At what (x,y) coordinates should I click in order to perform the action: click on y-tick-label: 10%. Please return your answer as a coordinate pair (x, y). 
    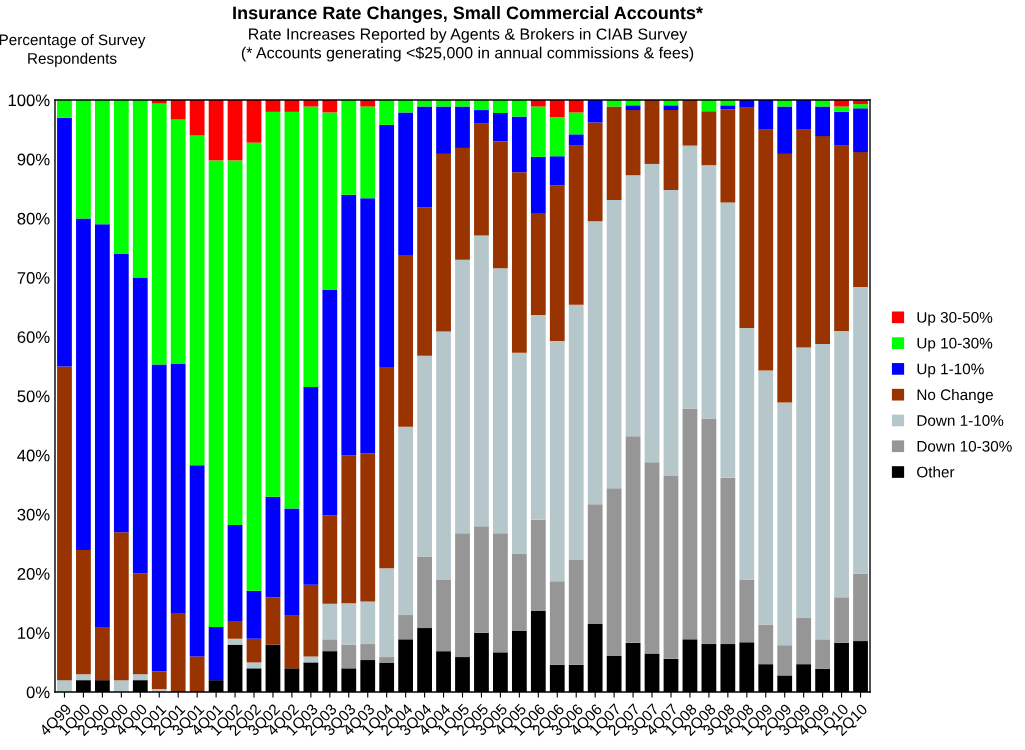
    Looking at the image, I should click on (34, 633).